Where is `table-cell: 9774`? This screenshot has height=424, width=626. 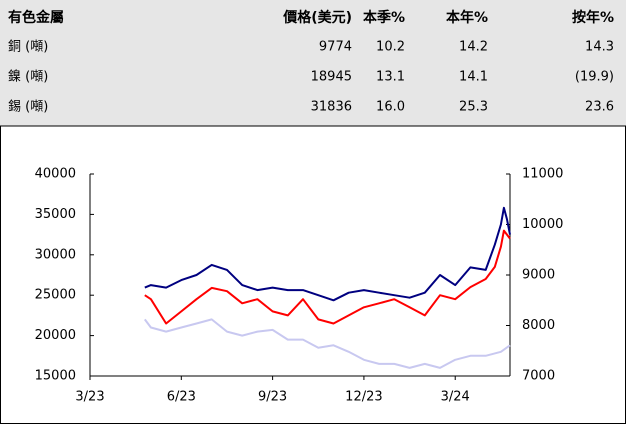 table-cell: 9774 is located at coordinates (335, 47).